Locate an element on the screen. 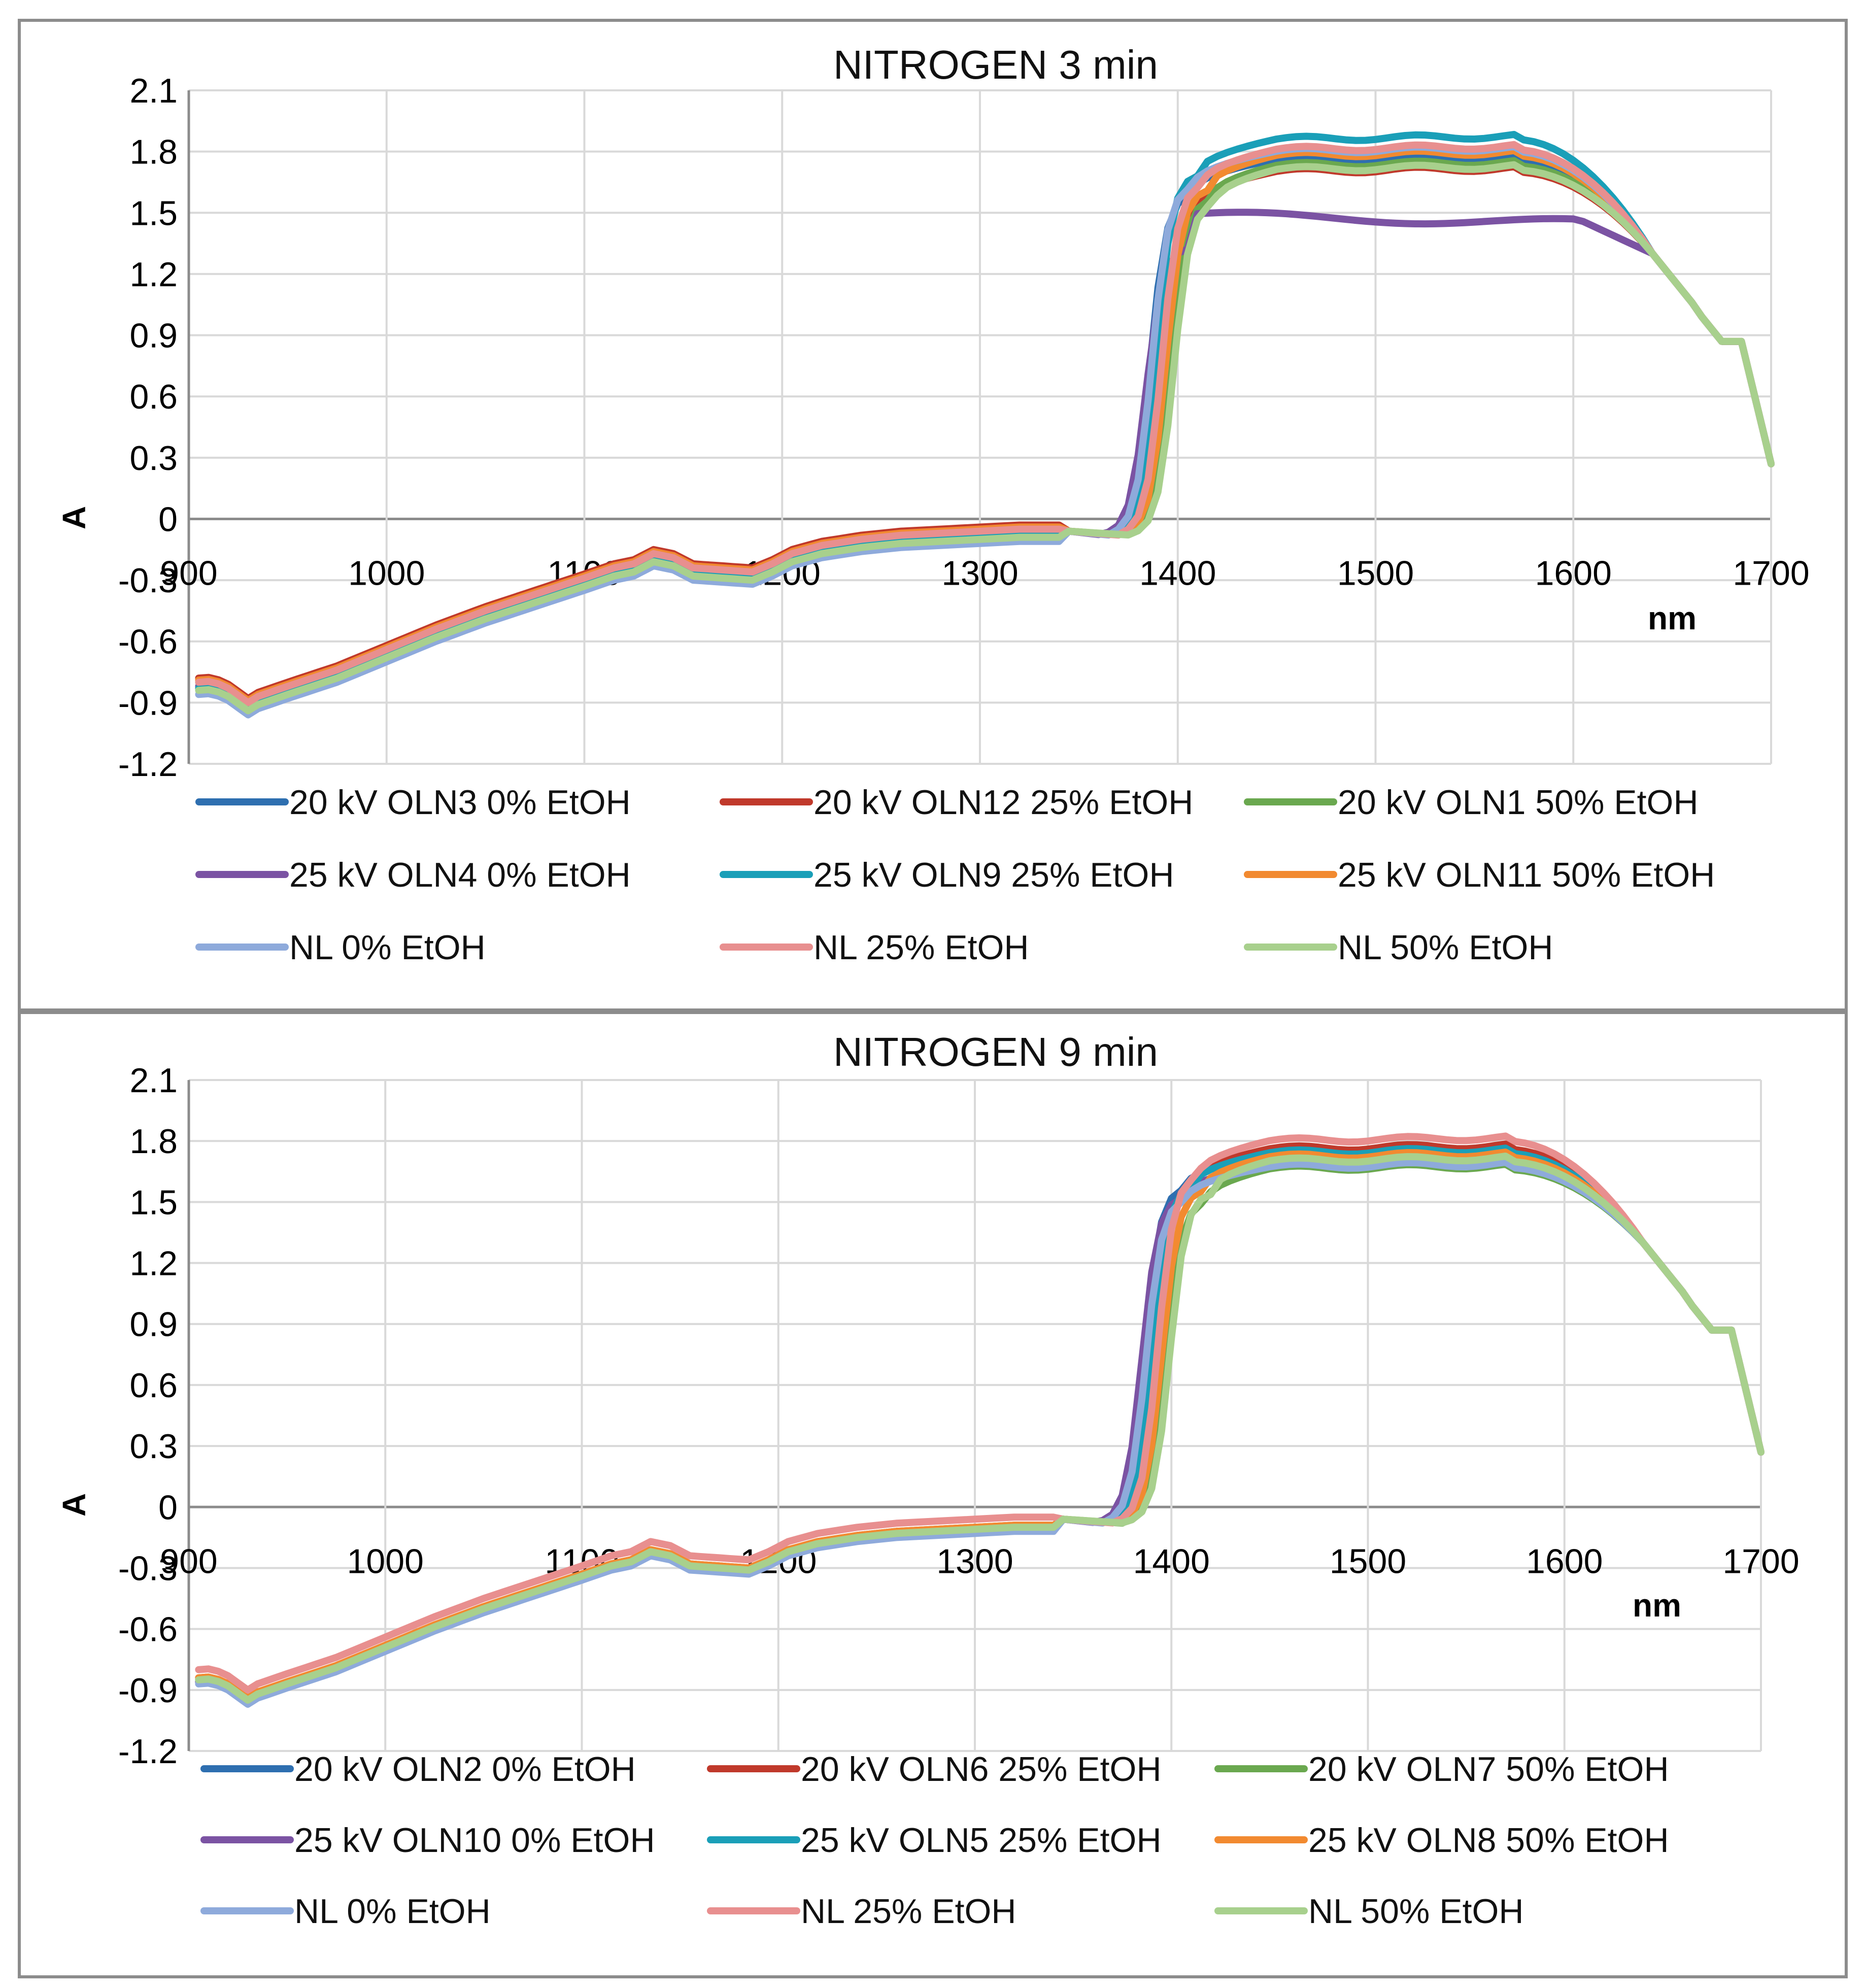 This screenshot has height=1988, width=1866. x-ticks-1: 900 1000 1100 1200 1300 1400 1500 1600 1700 is located at coordinates (984, 573).